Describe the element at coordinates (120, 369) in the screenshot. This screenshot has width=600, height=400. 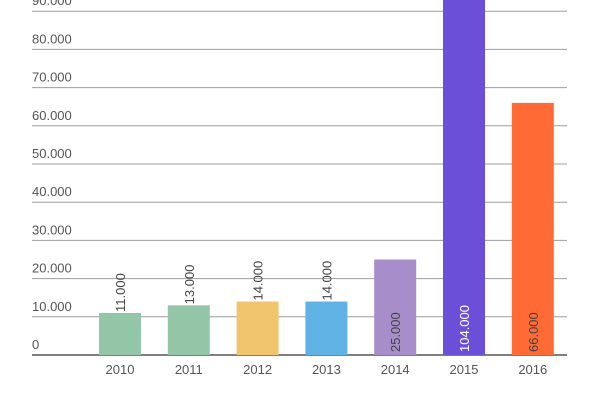
I see `x-tick-label: 2010` at that location.